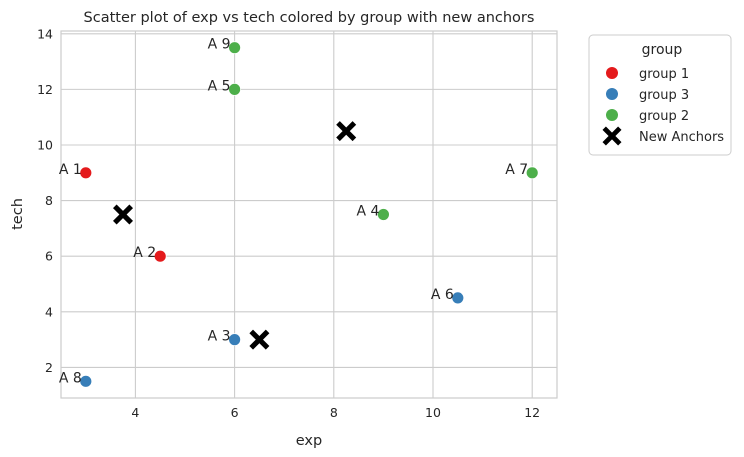 The height and width of the screenshot is (457, 744). I want to click on x-tick-label: 10, so click(433, 412).